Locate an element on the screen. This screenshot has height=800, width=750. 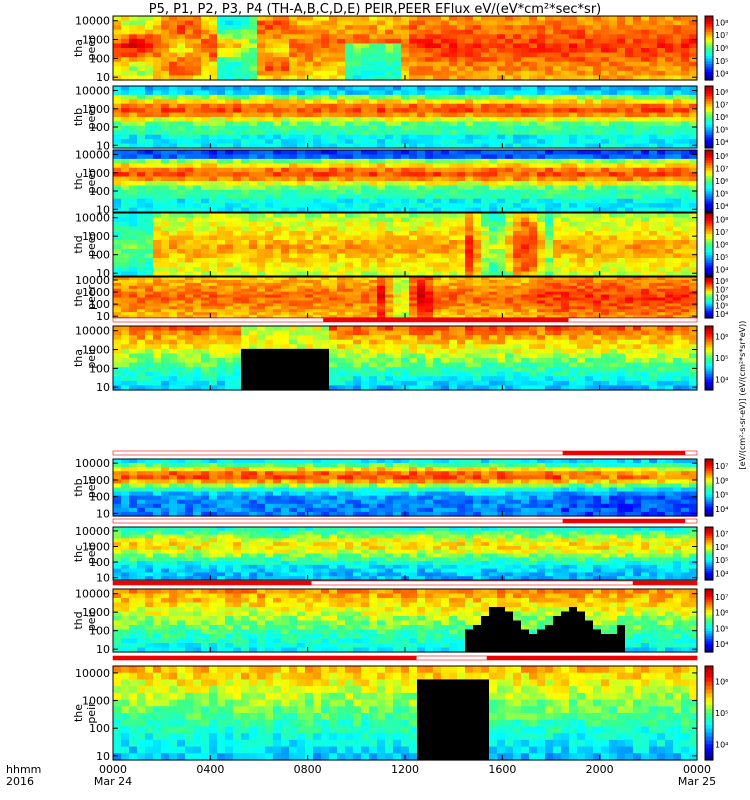
y-tick-label: 10 is located at coordinates (103, 77).